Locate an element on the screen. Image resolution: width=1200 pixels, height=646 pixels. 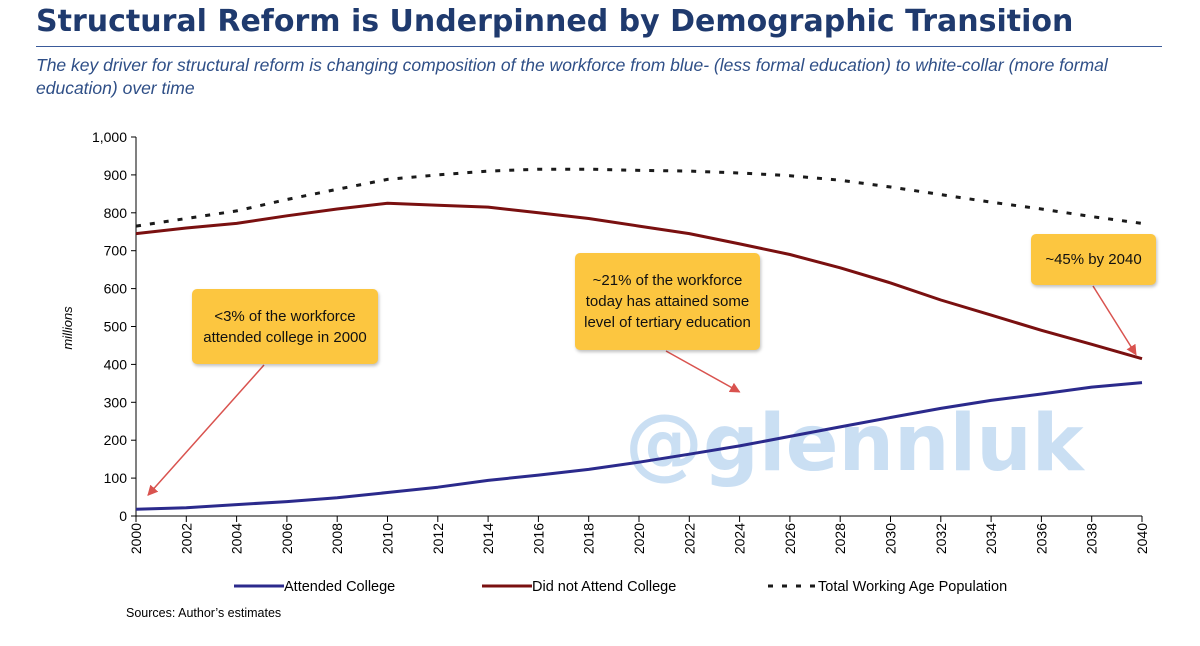
callout-2040: ~45% by 2040 is located at coordinates (1093, 259).